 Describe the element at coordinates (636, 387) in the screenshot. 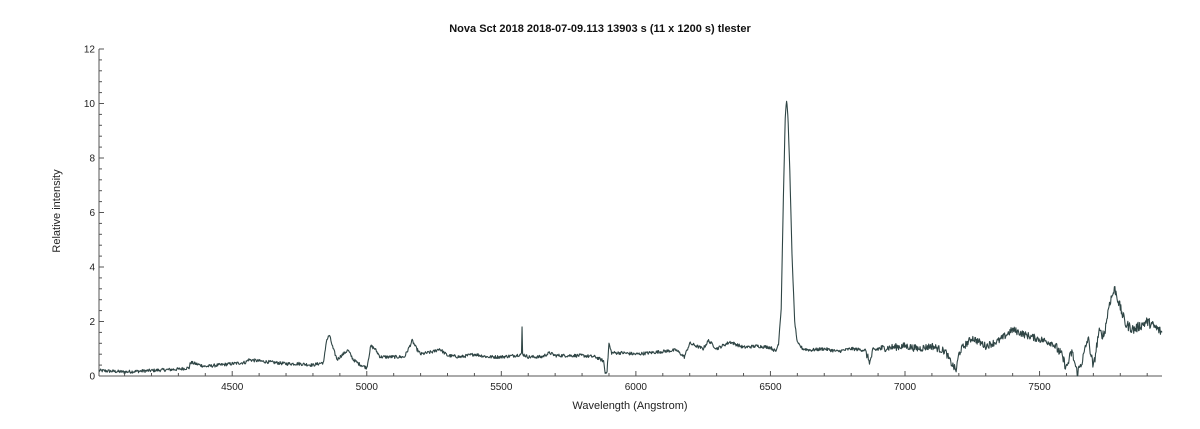

I see `x-tick-label: 6000` at that location.